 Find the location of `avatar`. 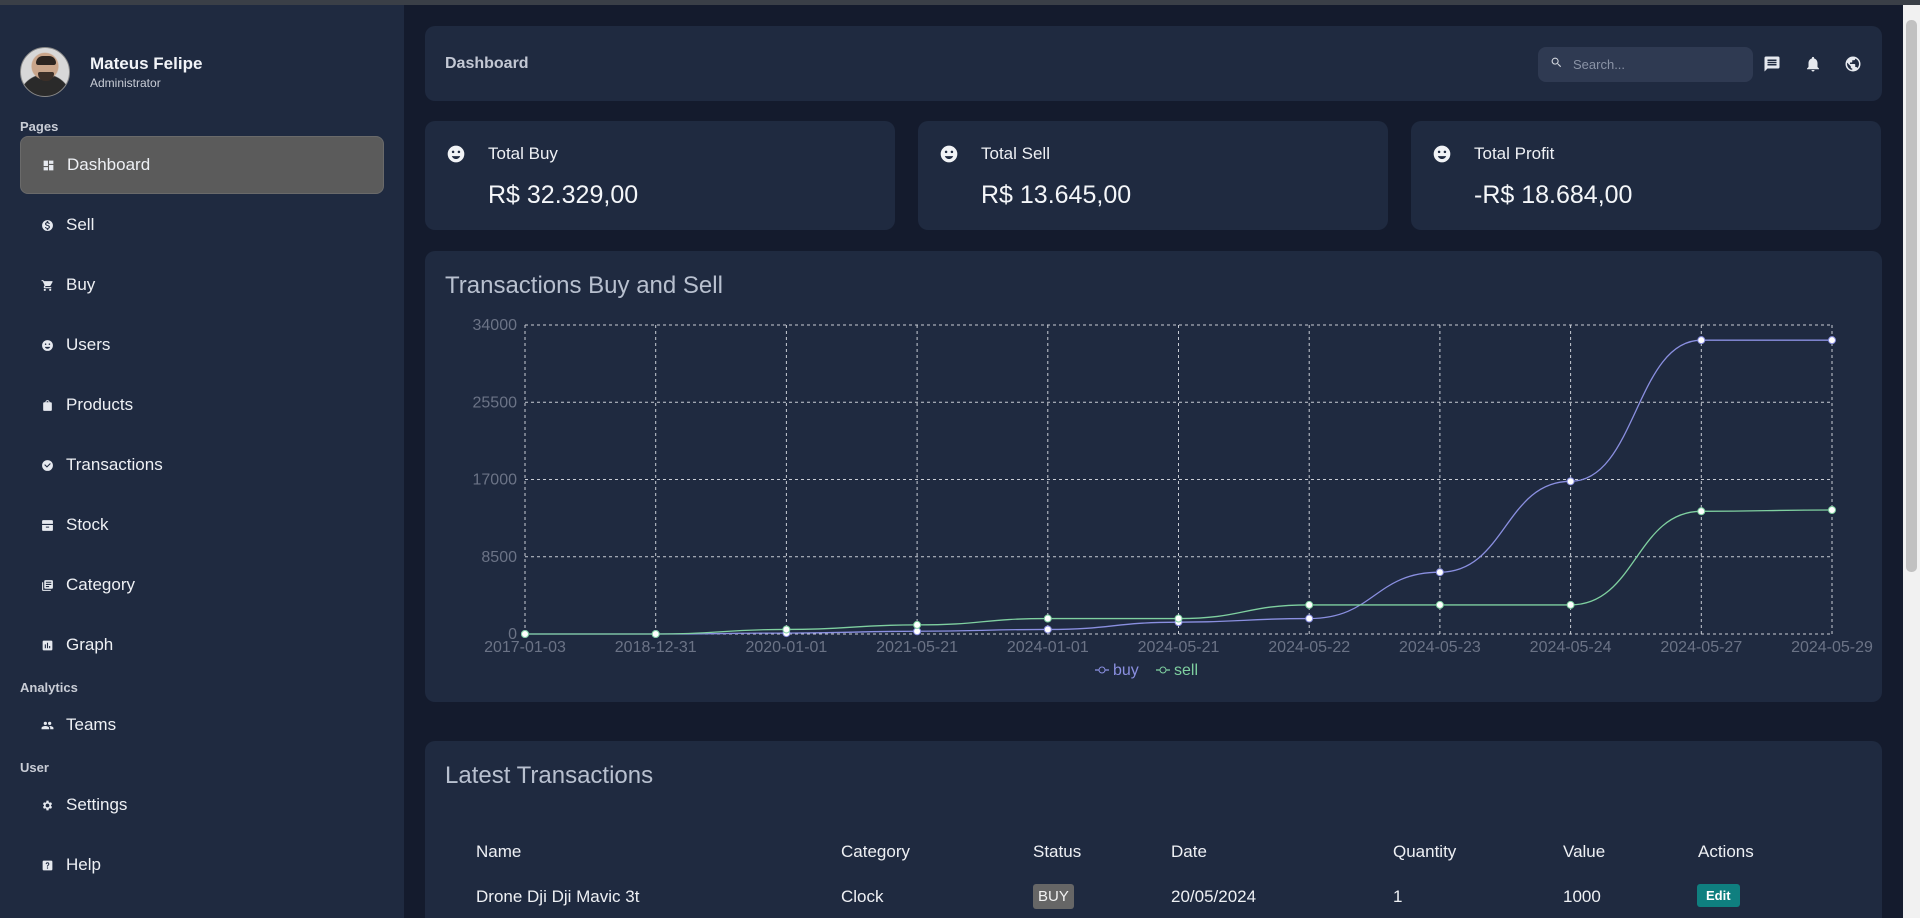

avatar is located at coordinates (45, 72).